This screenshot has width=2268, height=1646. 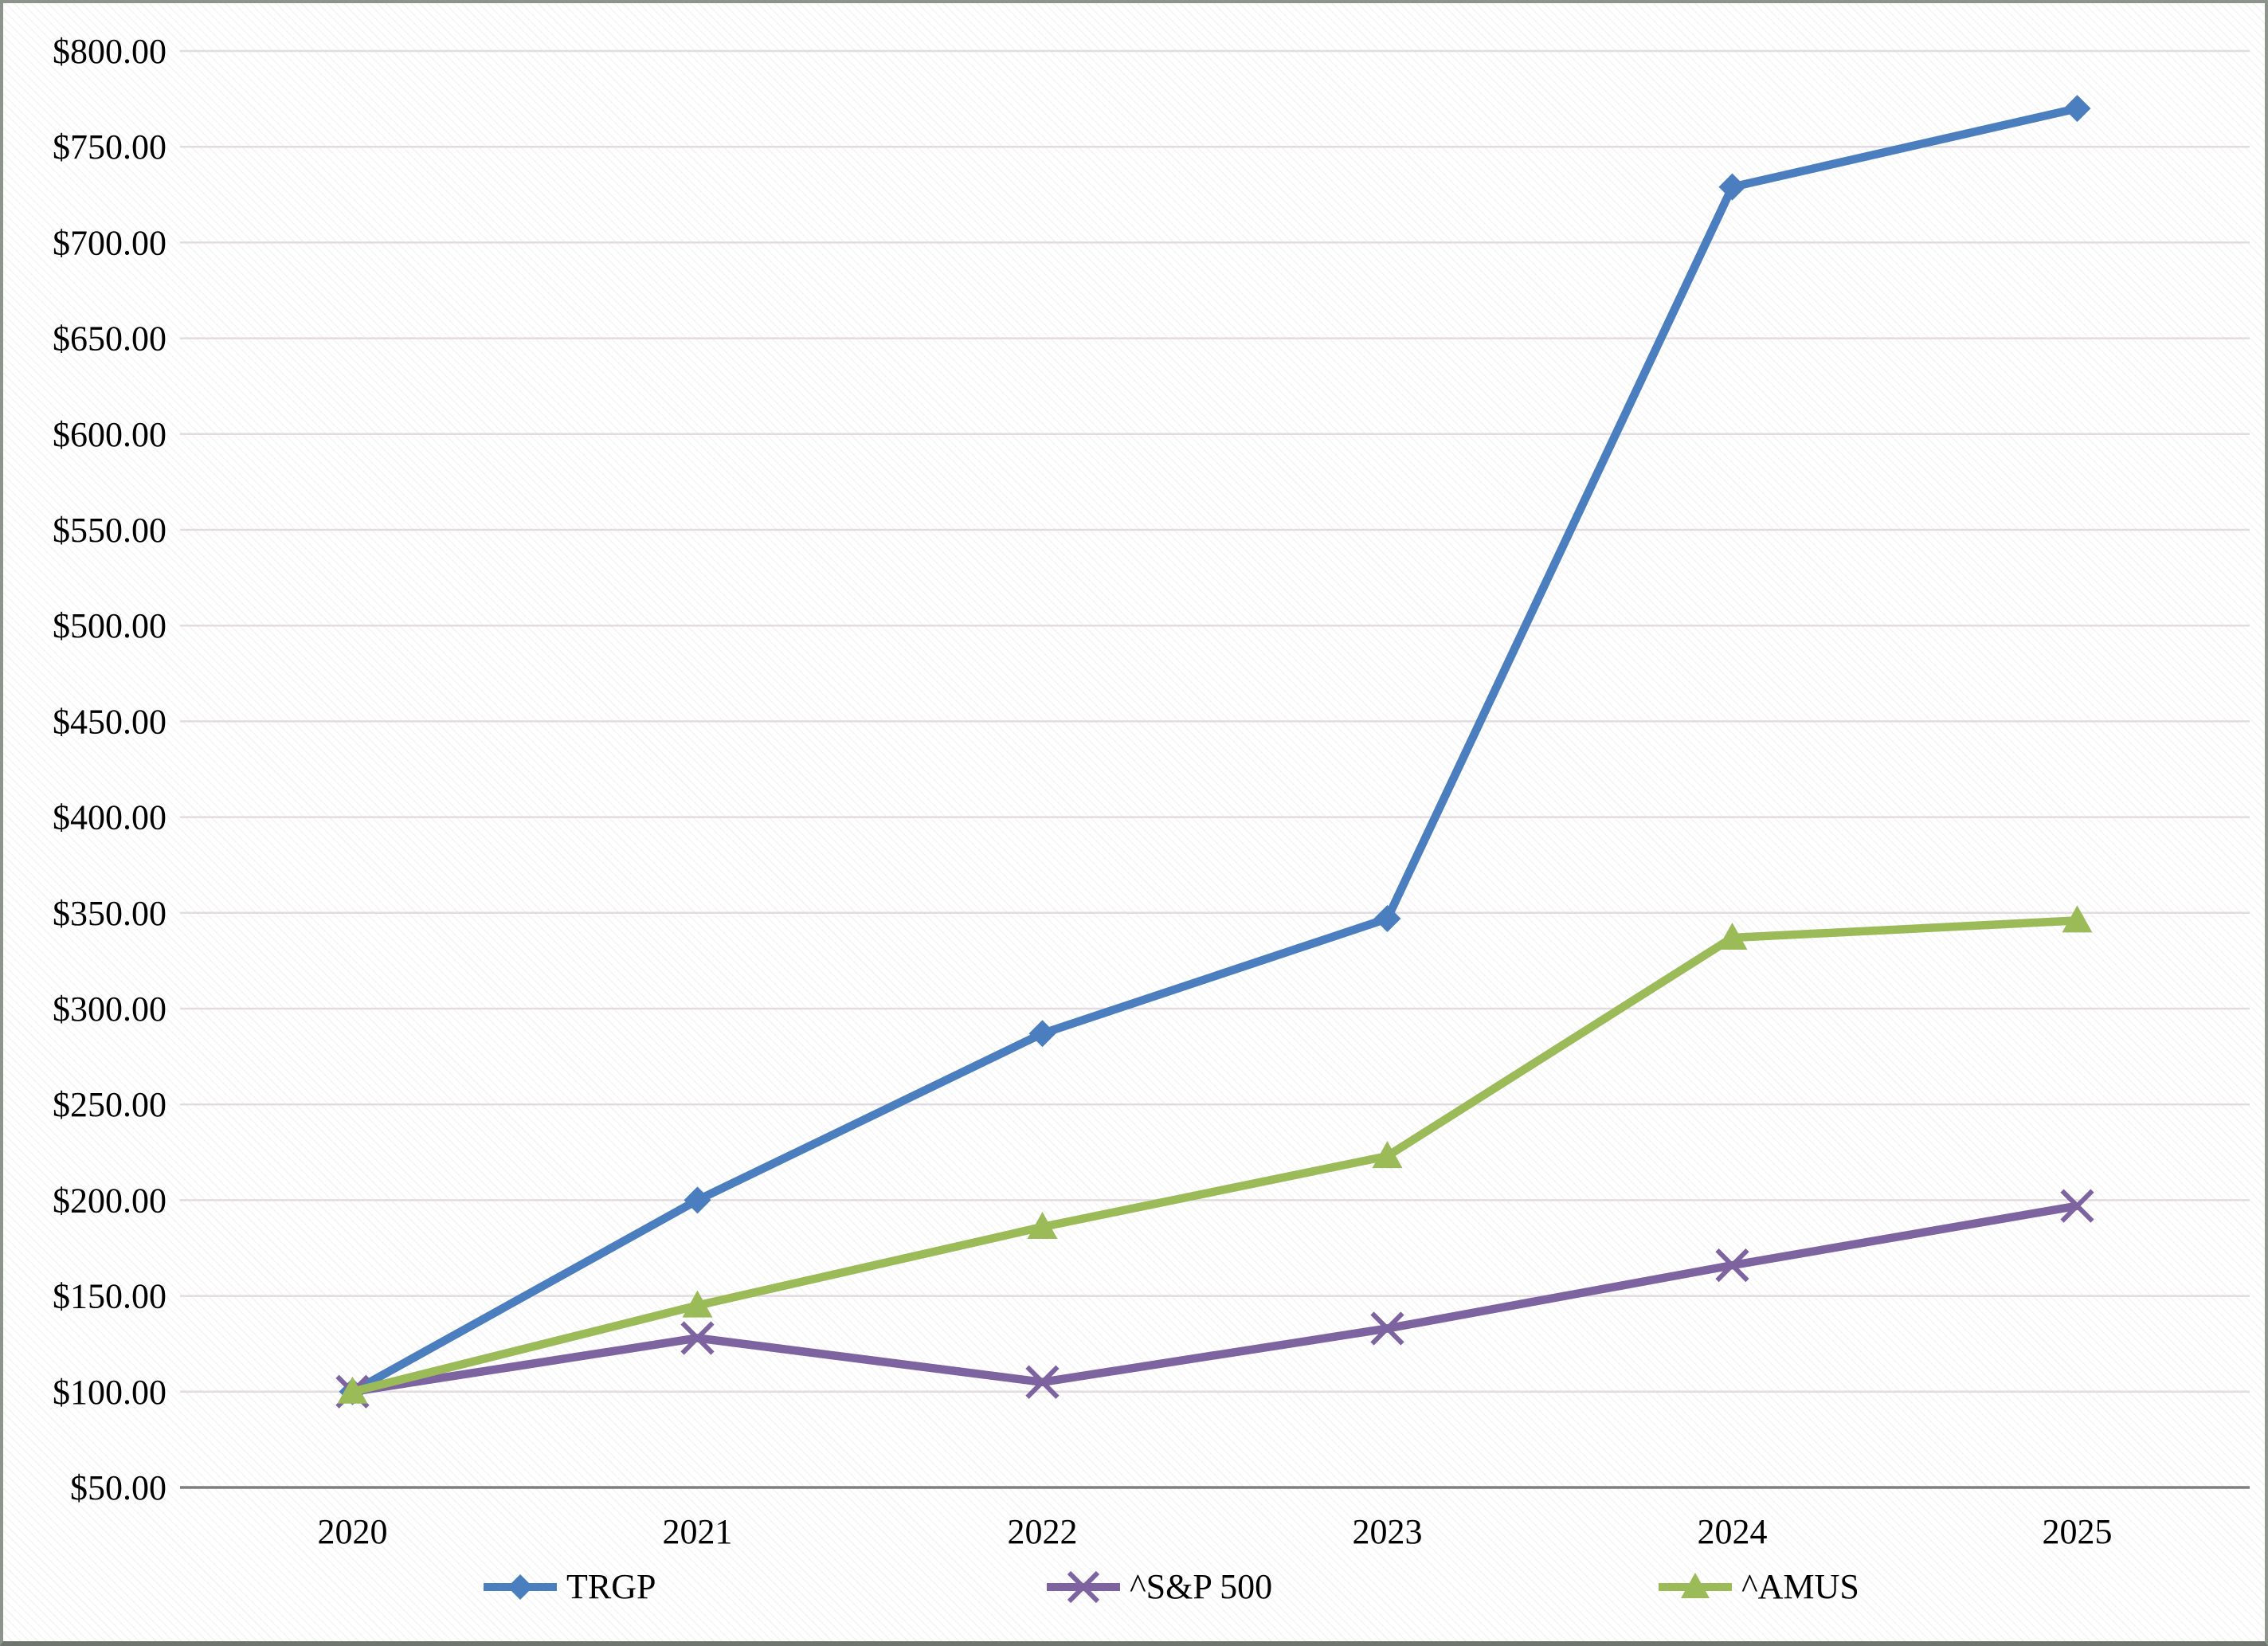 What do you see at coordinates (1388, 1531) in the screenshot?
I see `x-axis-tick-label: 2023` at bounding box center [1388, 1531].